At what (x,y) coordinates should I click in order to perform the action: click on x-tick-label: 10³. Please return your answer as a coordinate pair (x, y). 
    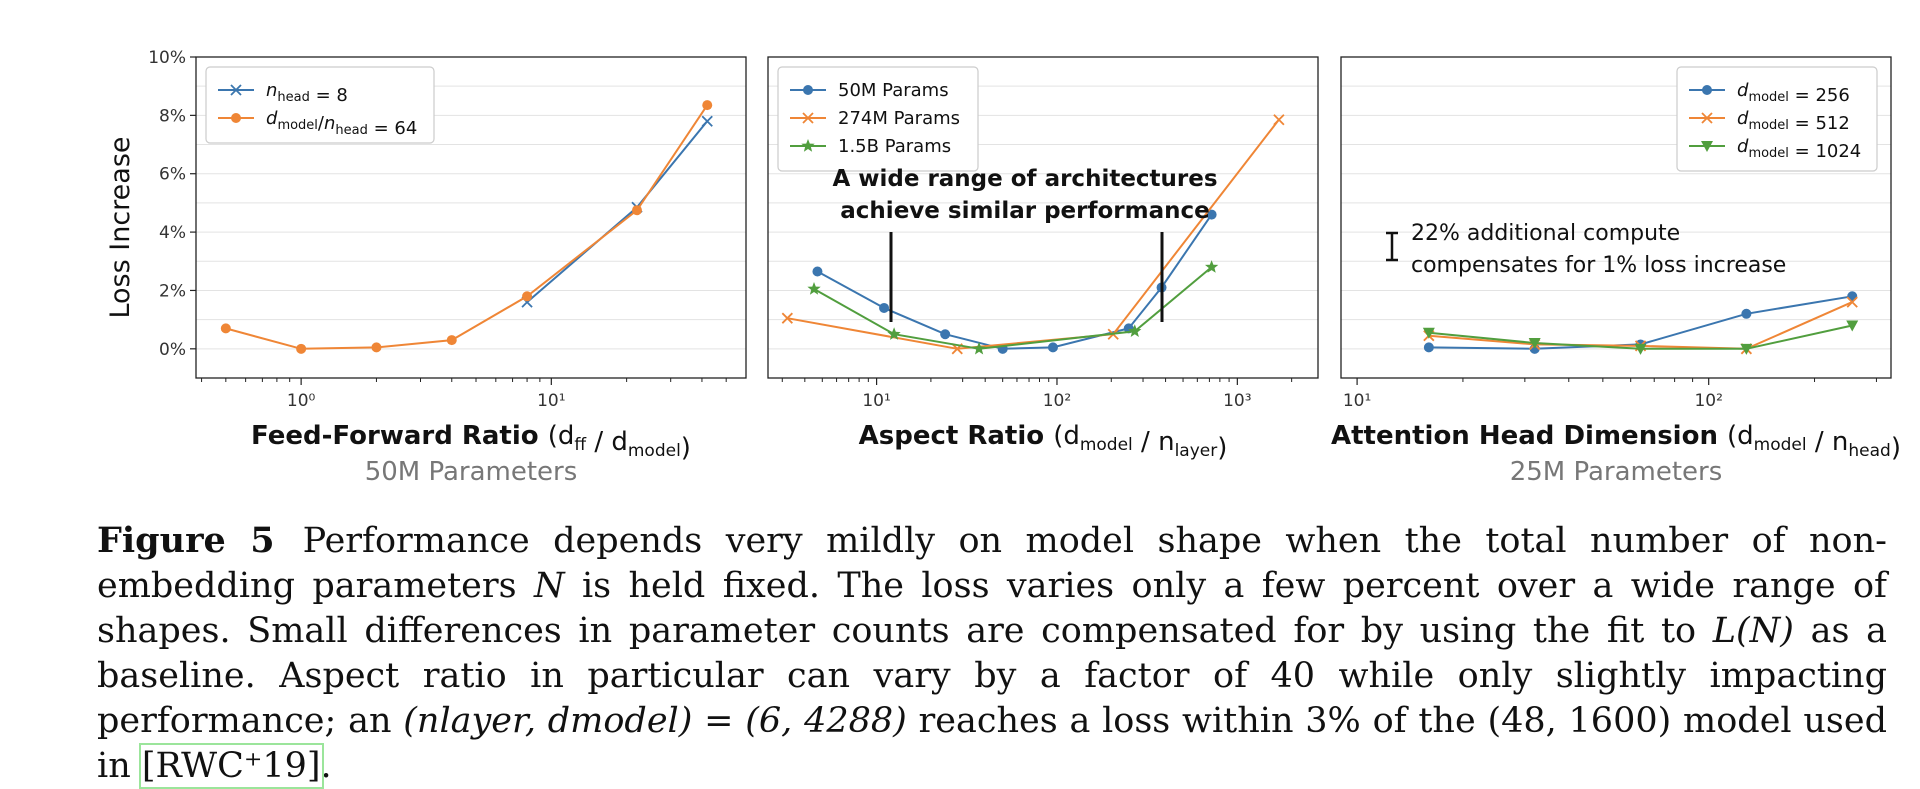
    Looking at the image, I should click on (1237, 401).